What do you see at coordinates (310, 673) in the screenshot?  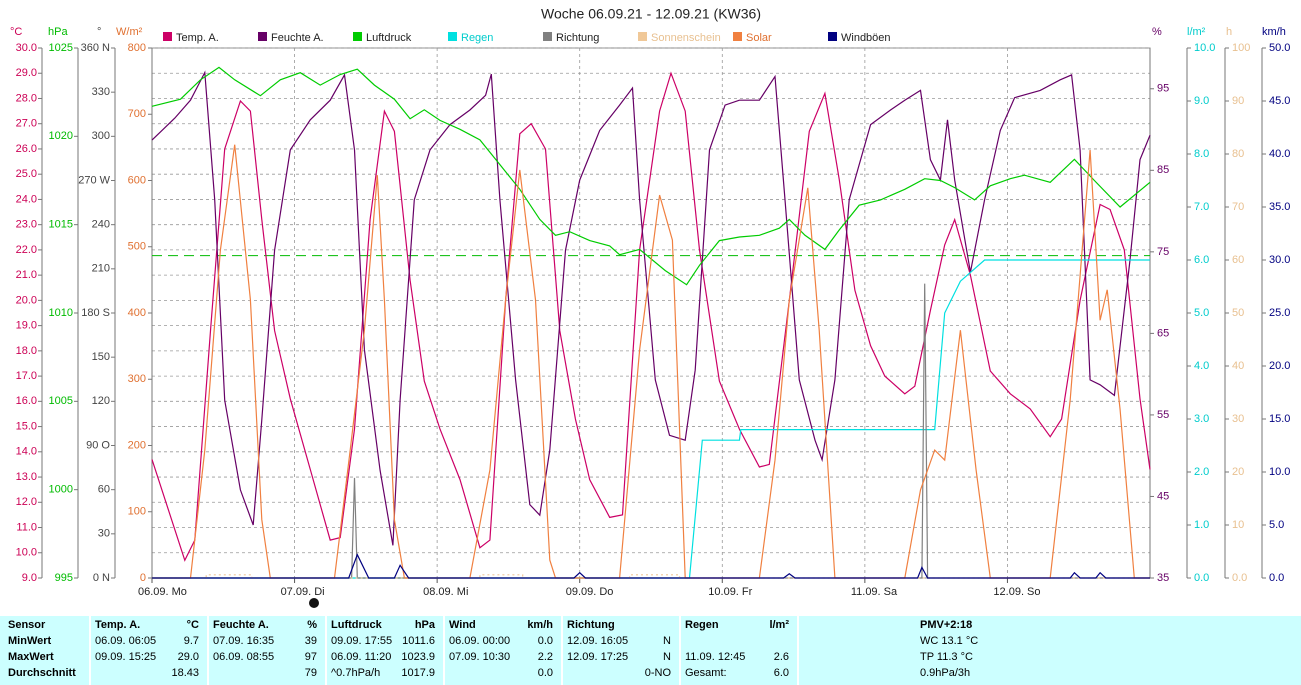 I see `cell-value: 79` at bounding box center [310, 673].